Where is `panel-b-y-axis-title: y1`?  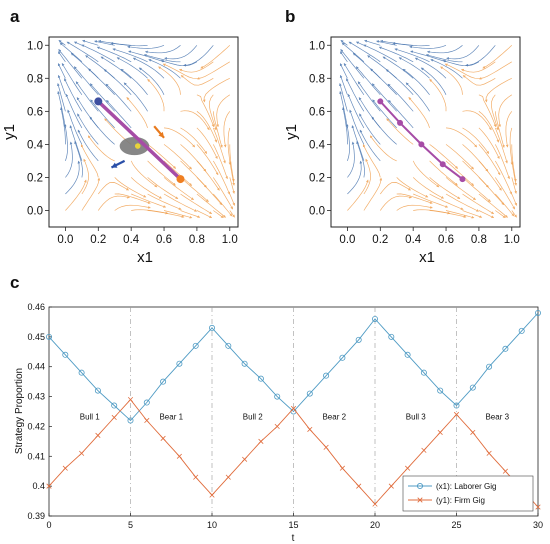
panel-b-y-axis-title: y1 is located at coordinates (291, 132).